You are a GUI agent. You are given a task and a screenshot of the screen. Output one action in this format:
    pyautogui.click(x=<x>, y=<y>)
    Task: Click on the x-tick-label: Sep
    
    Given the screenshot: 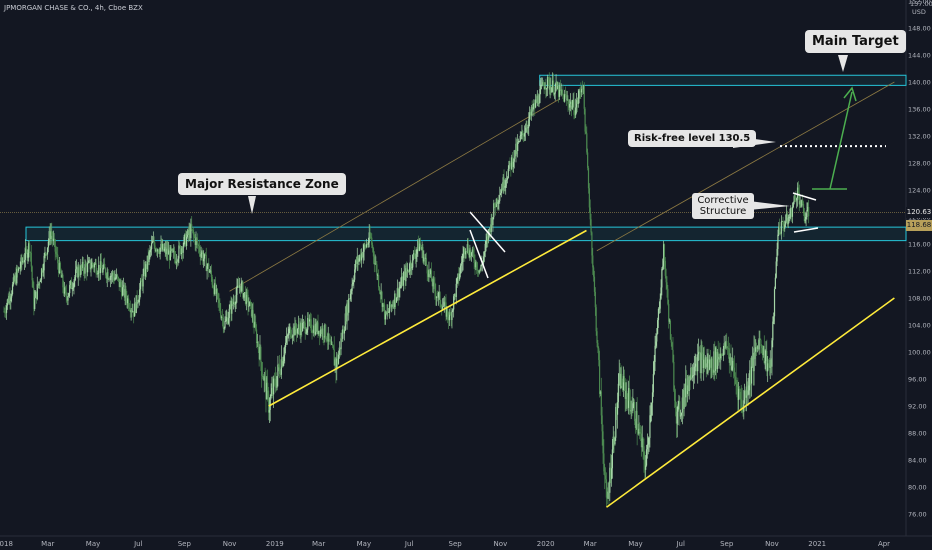 What is the action you would take?
    pyautogui.click(x=456, y=544)
    